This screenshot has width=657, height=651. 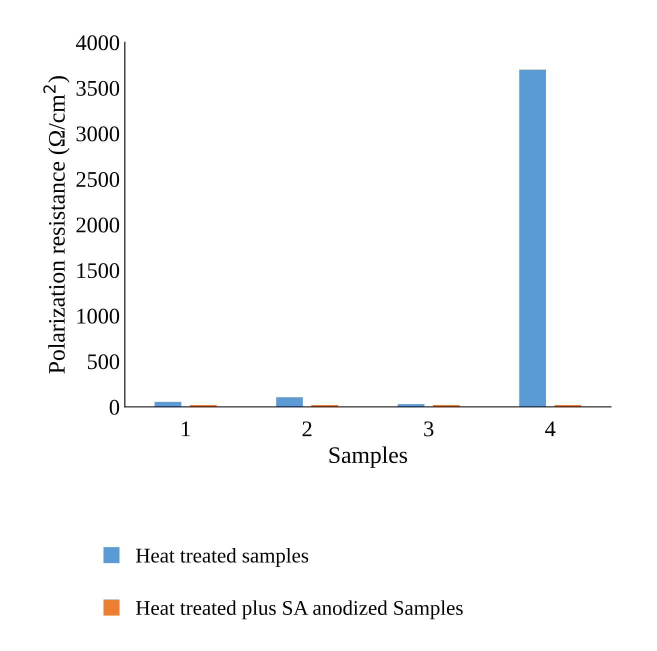 What do you see at coordinates (98, 42) in the screenshot?
I see `y-tick-label: 4000` at bounding box center [98, 42].